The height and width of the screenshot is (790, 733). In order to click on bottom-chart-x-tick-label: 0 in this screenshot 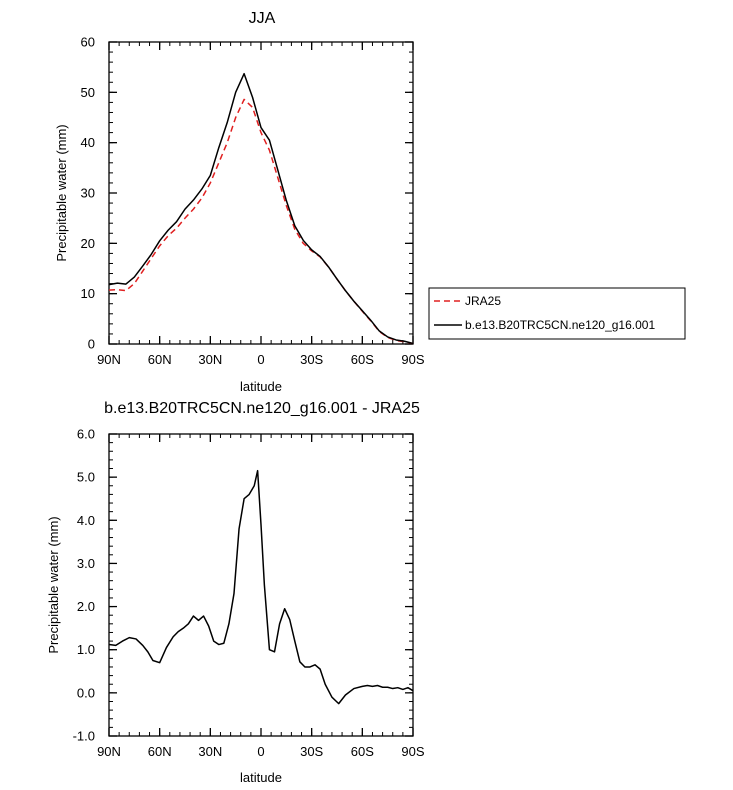, I will do `click(260, 751)`.